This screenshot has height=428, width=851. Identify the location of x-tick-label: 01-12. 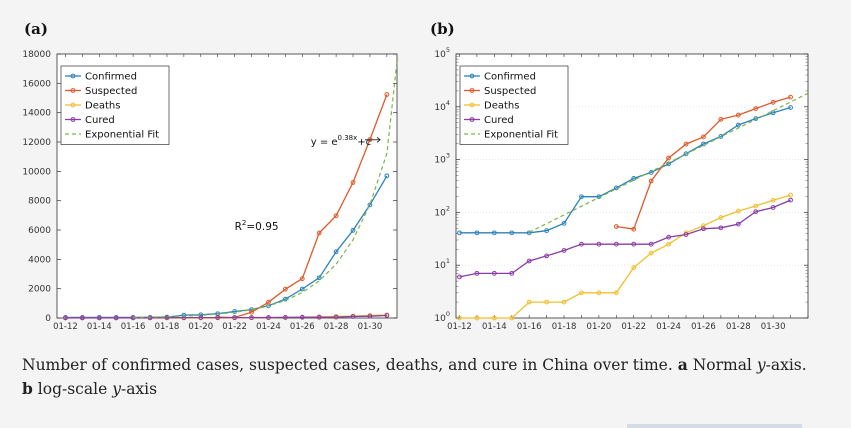
(65, 327).